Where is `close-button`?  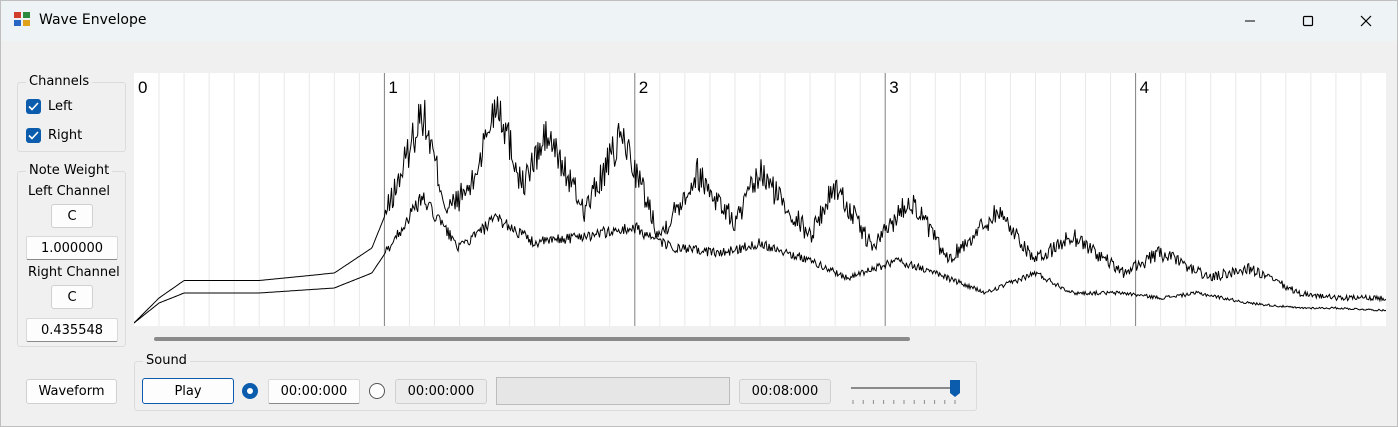 close-button is located at coordinates (1366, 21).